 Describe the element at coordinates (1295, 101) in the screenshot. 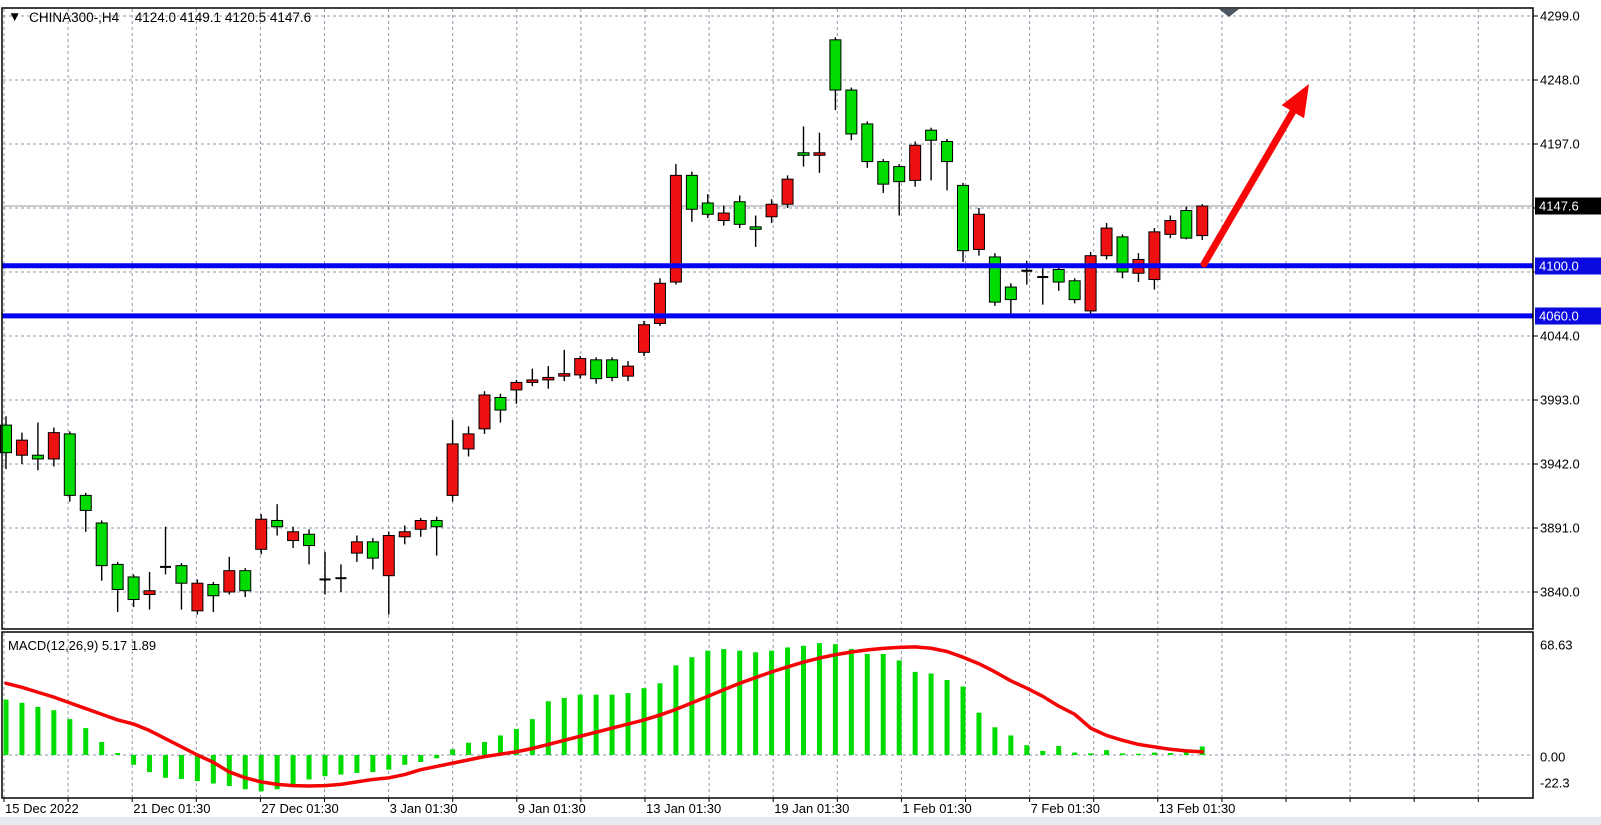

I see `trend-arrow-head` at that location.